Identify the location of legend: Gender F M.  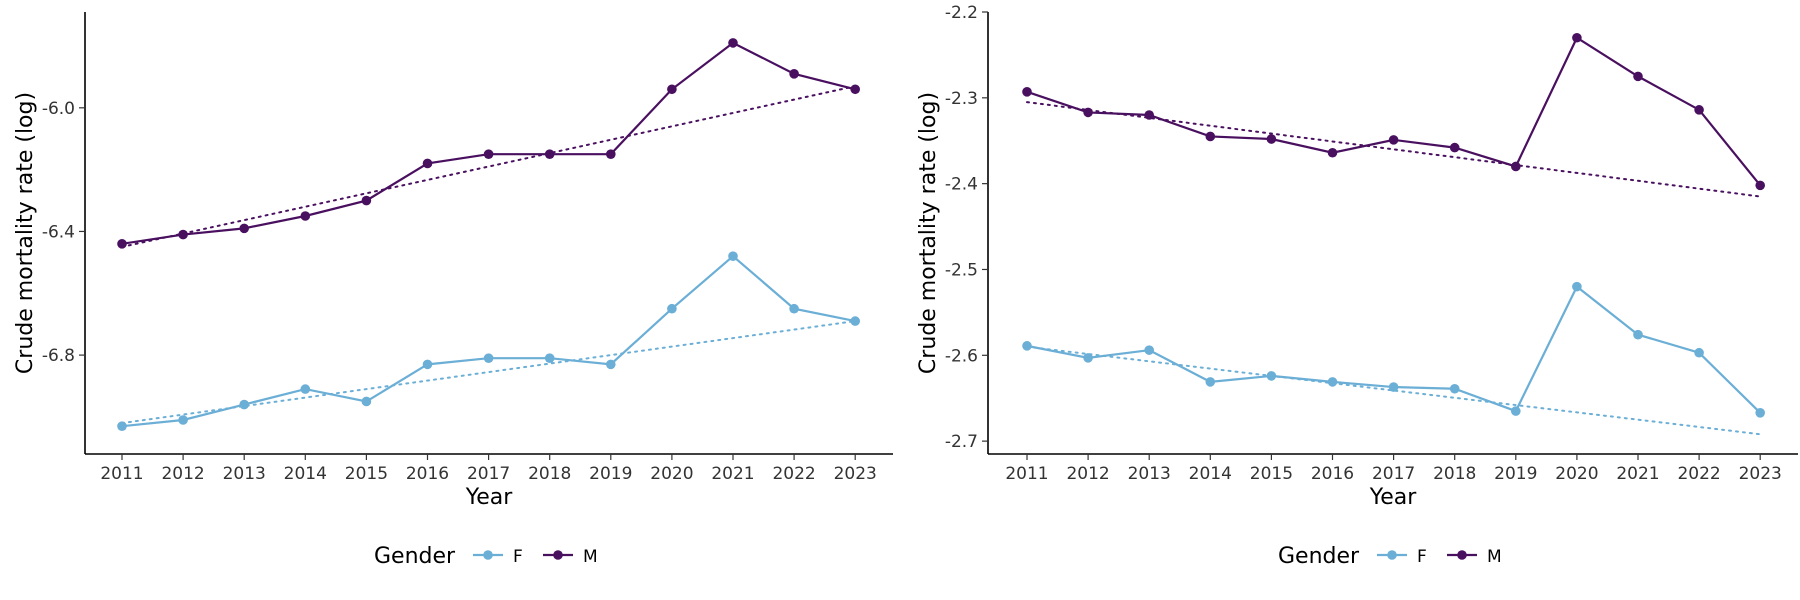
(486, 556).